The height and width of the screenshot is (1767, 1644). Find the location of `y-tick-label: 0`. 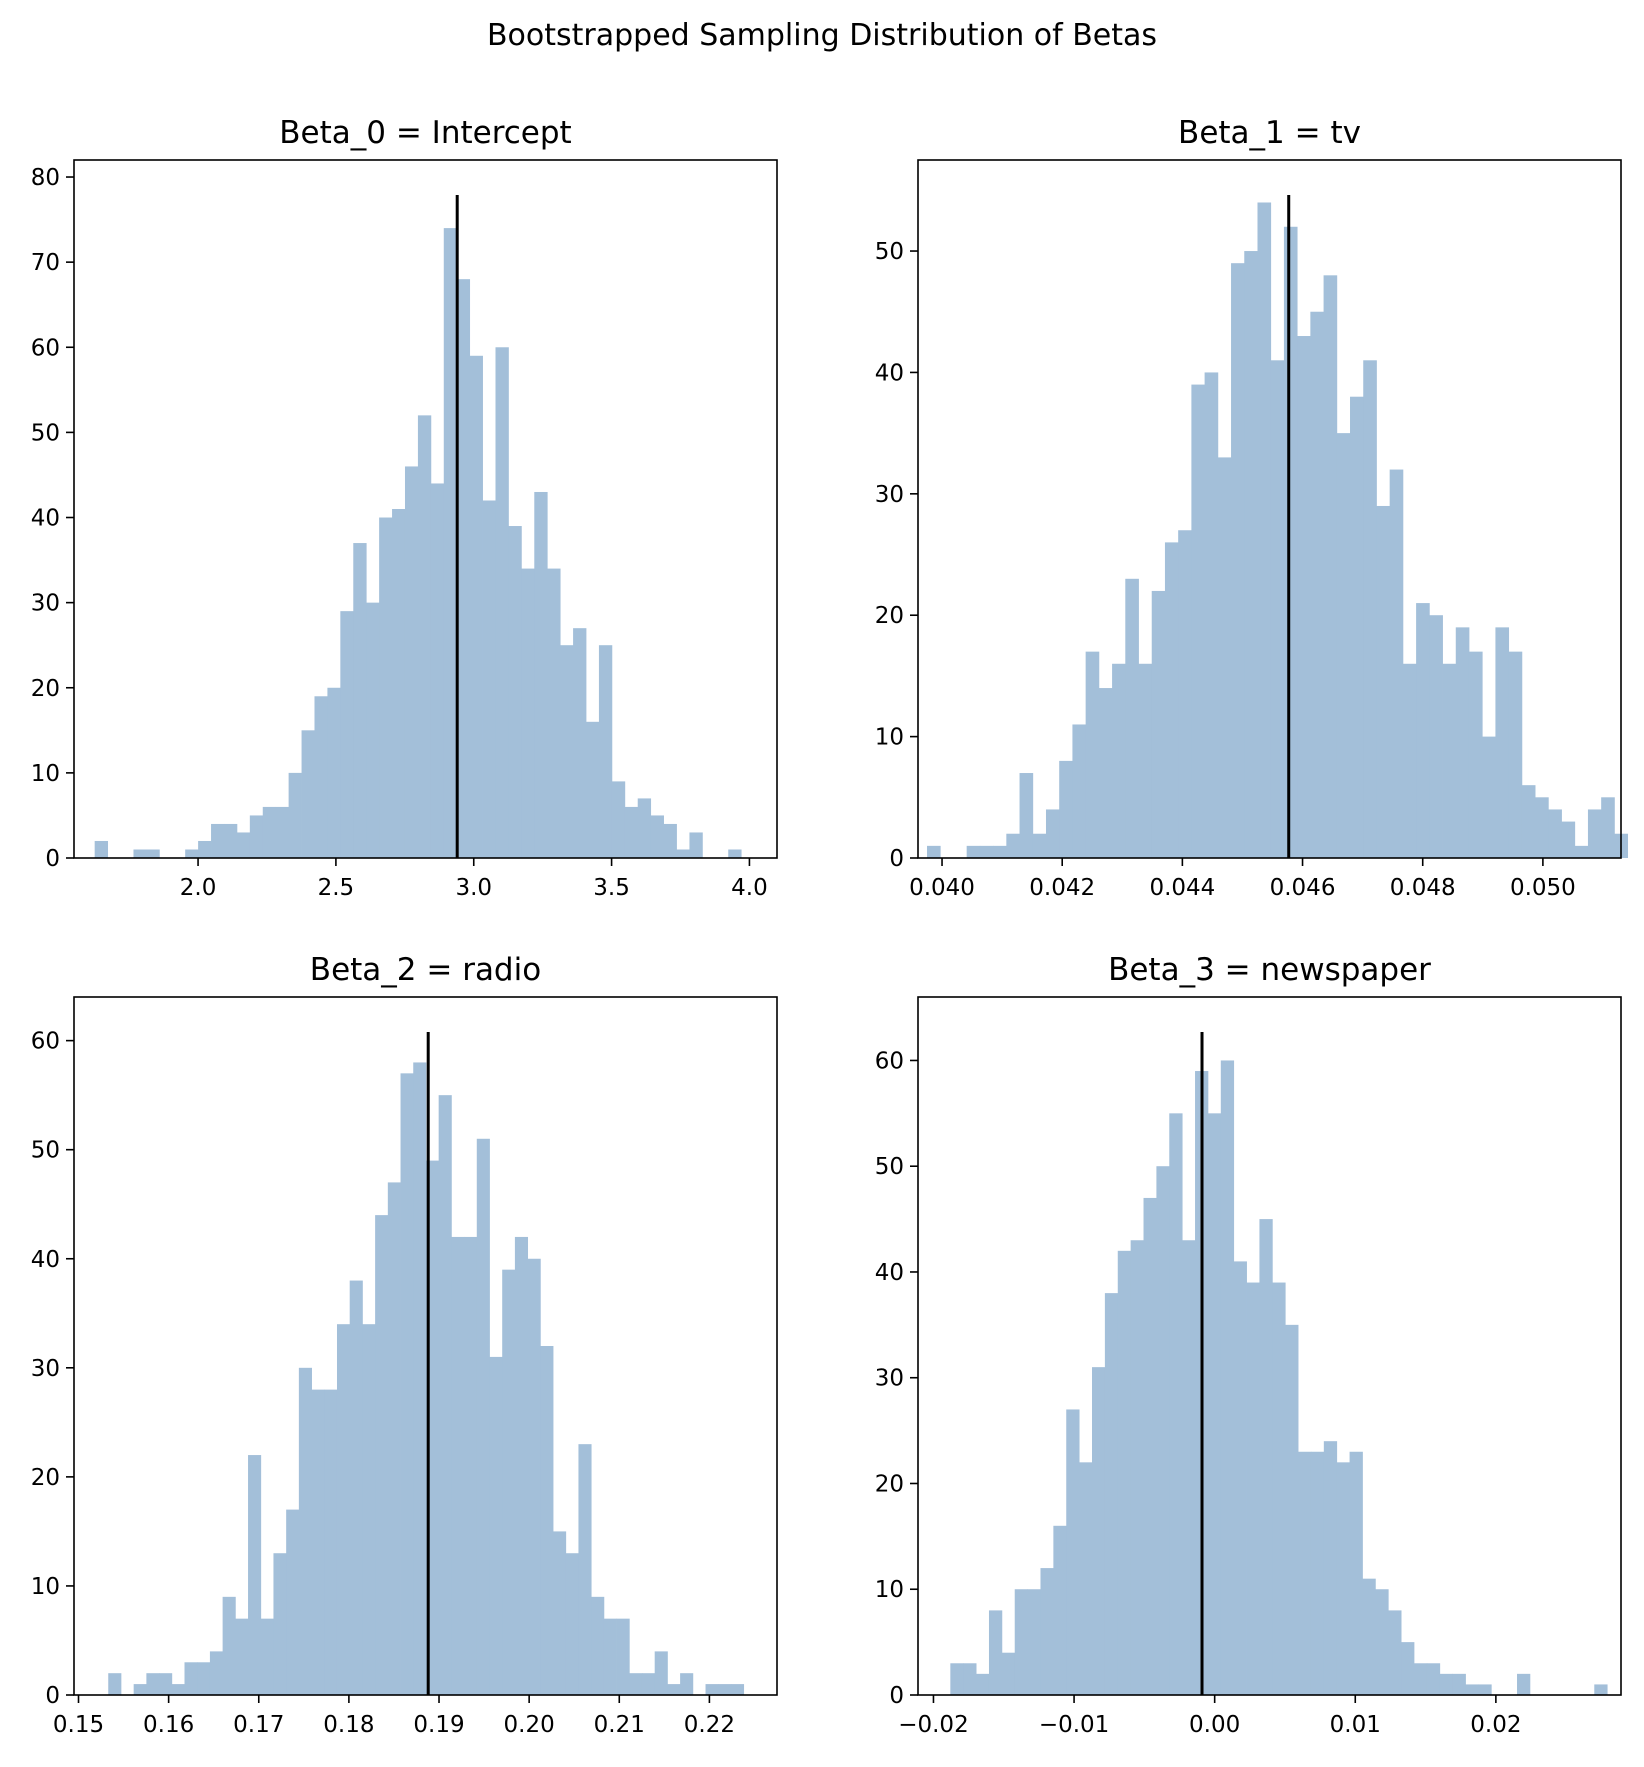

y-tick-label: 0 is located at coordinates (52, 1696).